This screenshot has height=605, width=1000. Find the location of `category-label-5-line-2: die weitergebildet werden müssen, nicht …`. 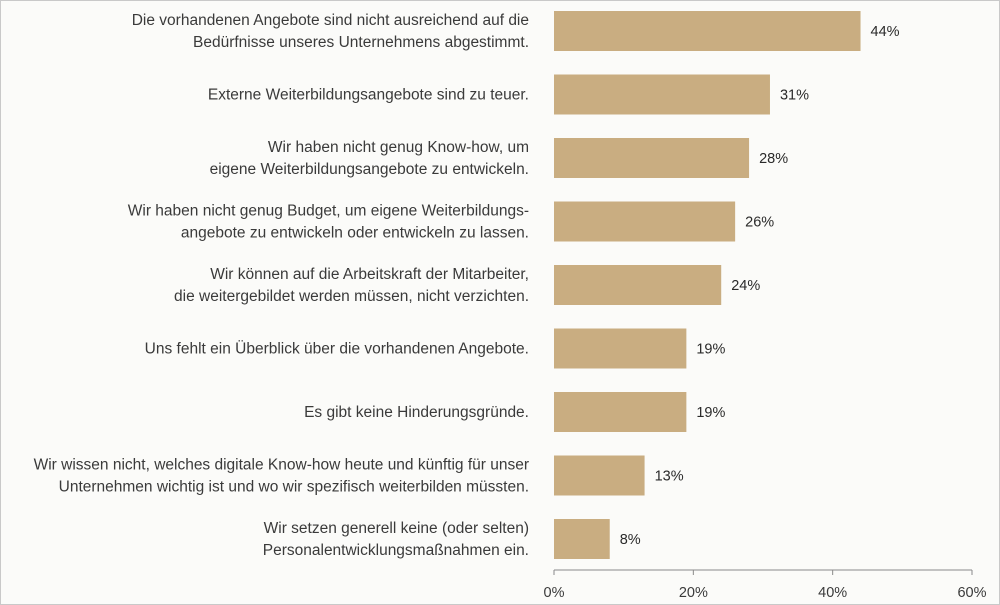

category-label-5-line-2: die weitergebildet werden müssen, nicht … is located at coordinates (351, 296).